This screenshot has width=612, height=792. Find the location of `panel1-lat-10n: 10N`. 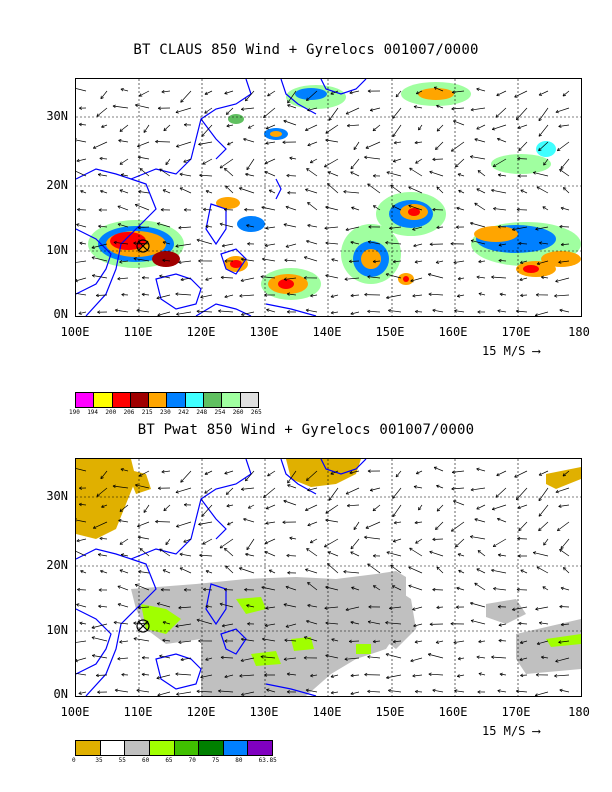

panel1-lat-10n: 10N is located at coordinates (57, 250).